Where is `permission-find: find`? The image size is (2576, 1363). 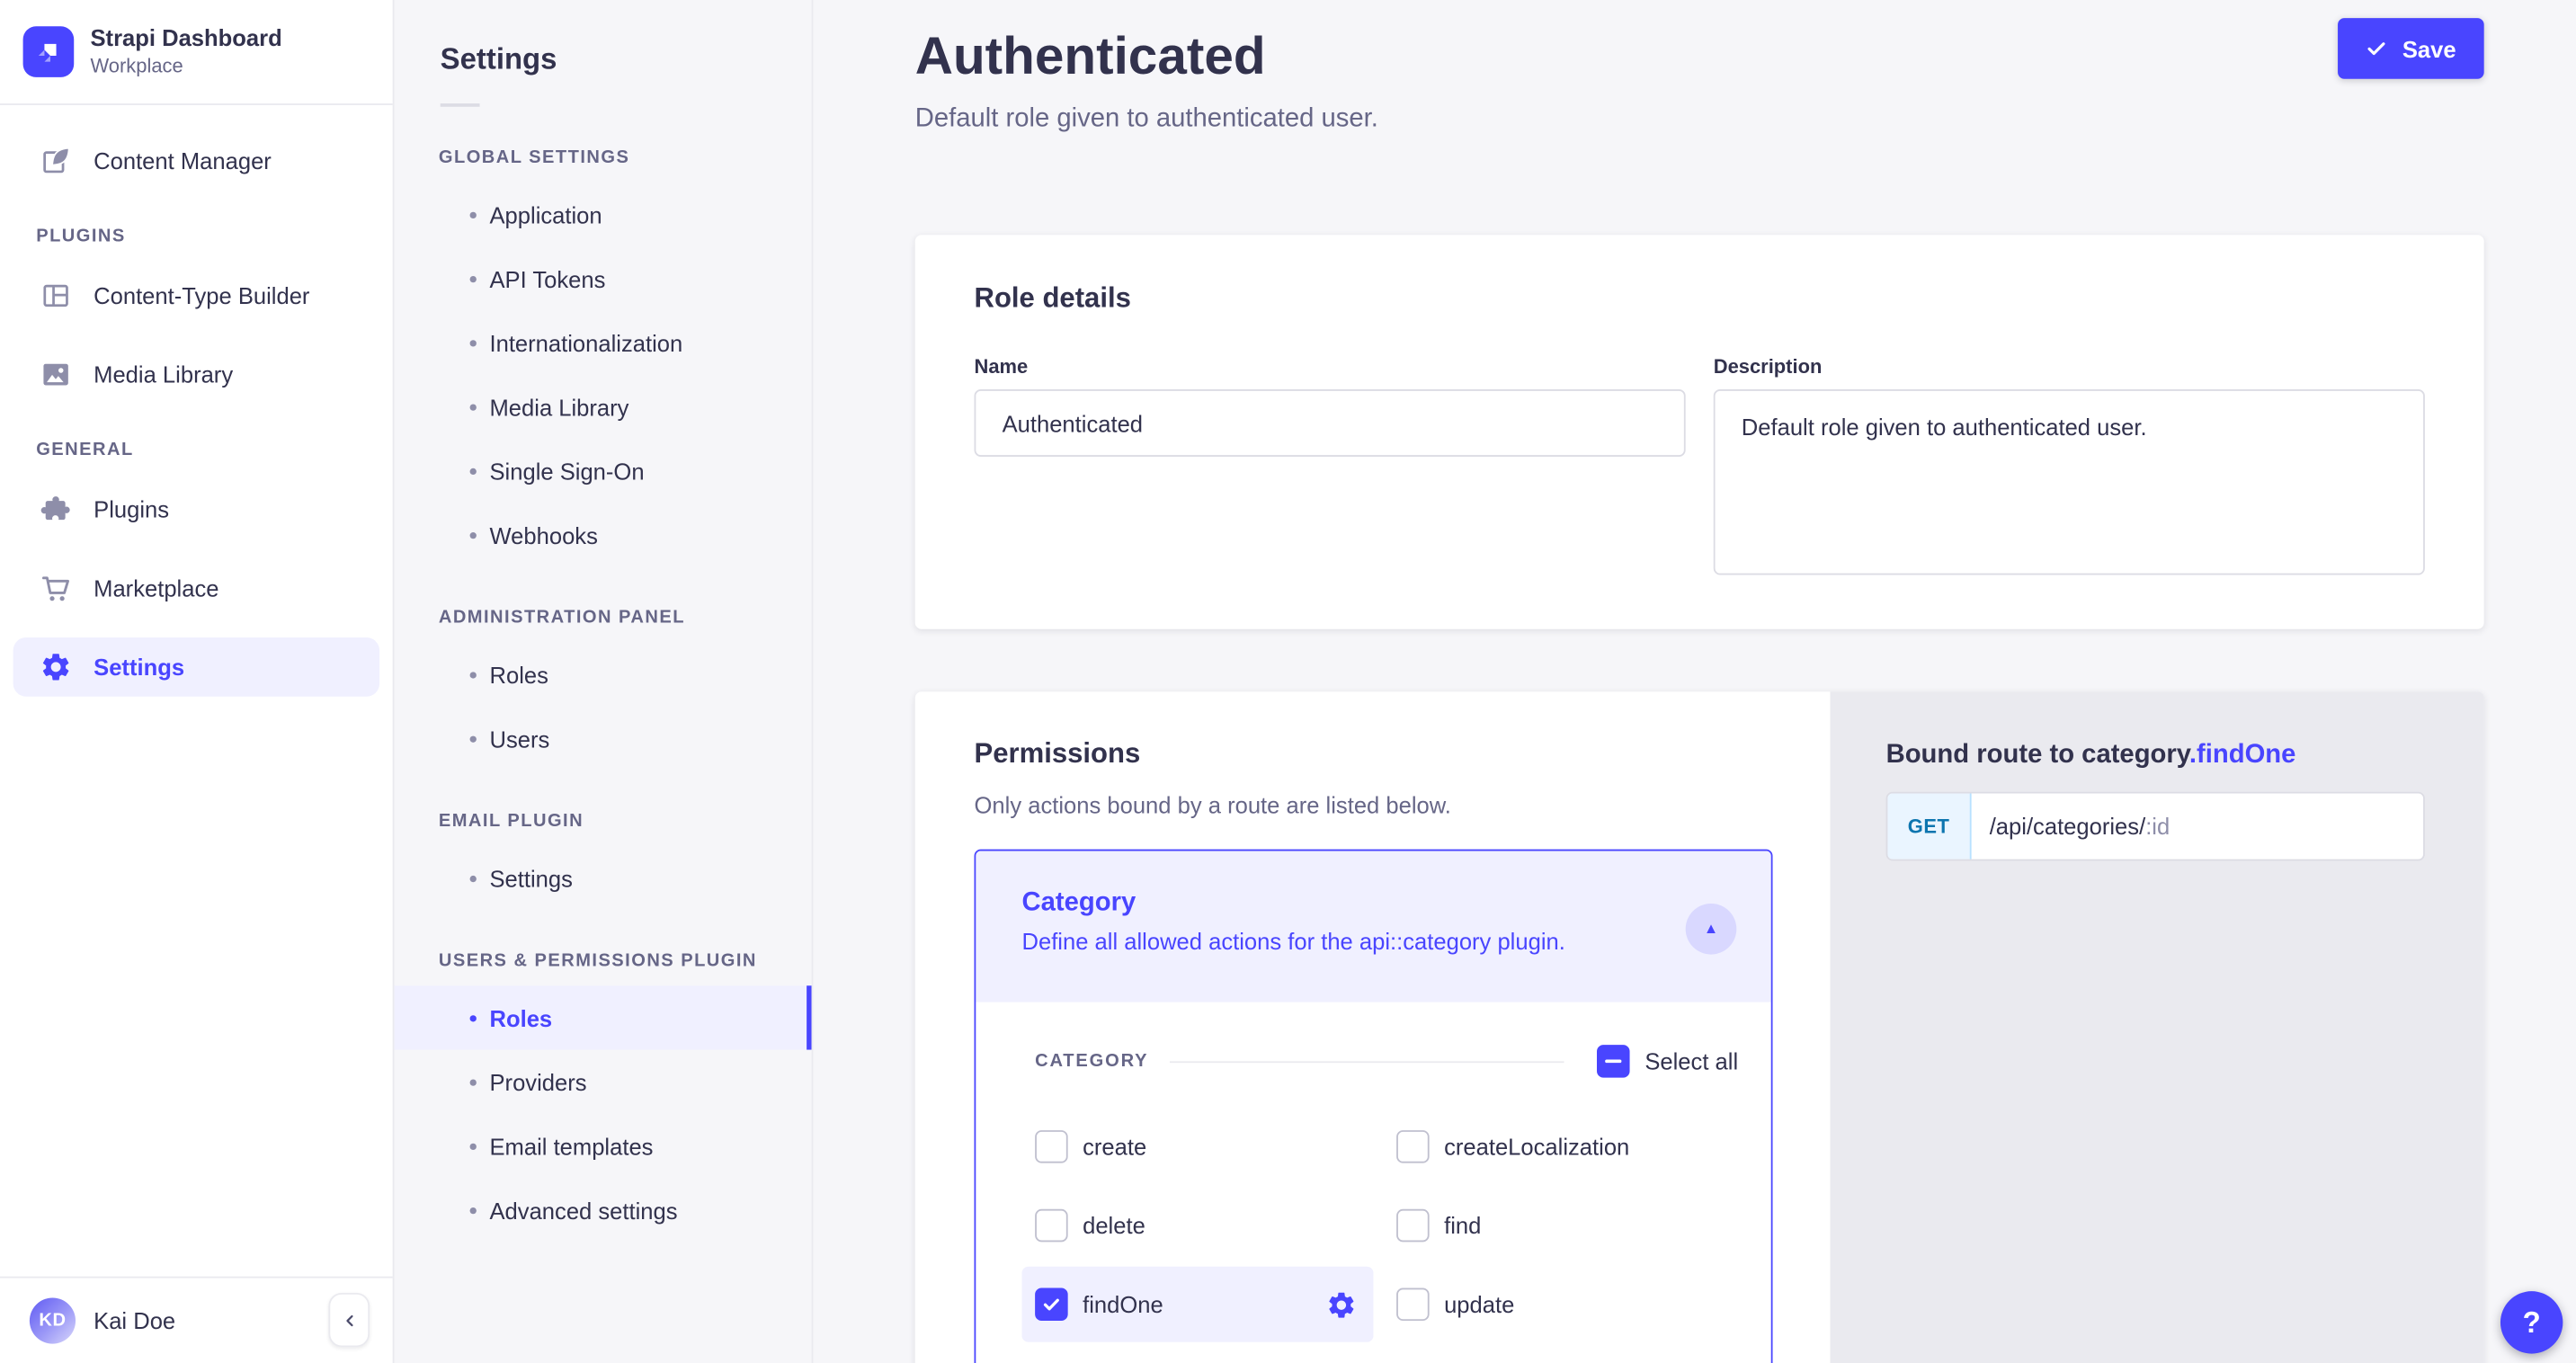
permission-find: find is located at coordinates (1567, 1225).